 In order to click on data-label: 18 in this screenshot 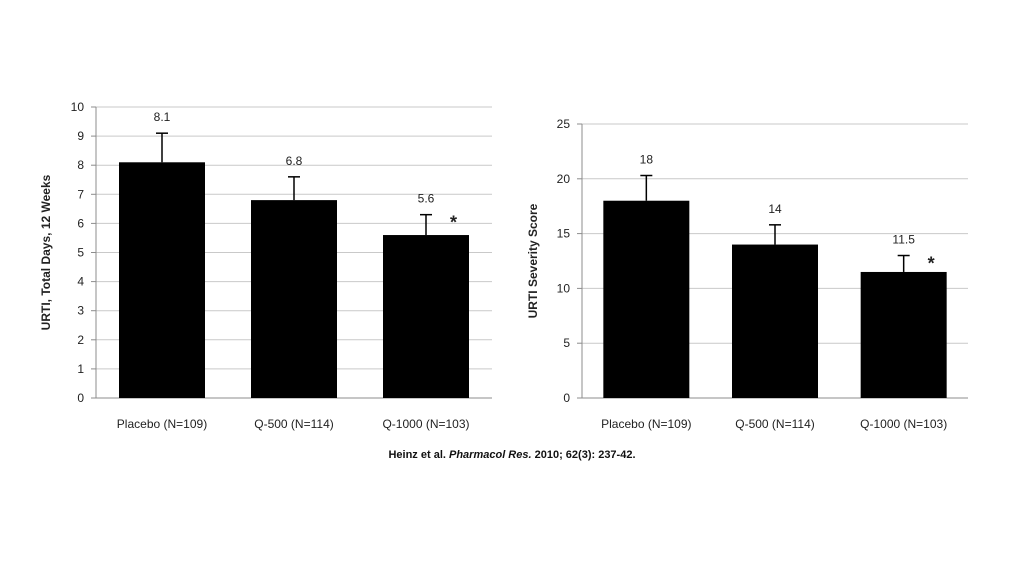, I will do `click(647, 160)`.